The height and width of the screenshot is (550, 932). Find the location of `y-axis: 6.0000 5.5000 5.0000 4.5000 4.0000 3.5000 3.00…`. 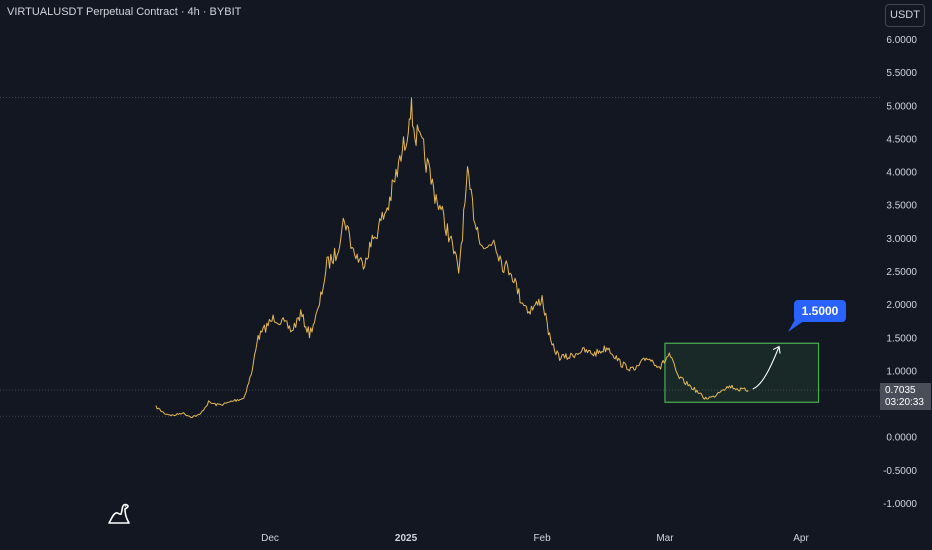

y-axis: 6.0000 5.5000 5.0000 4.5000 4.0000 3.5000 3.00… is located at coordinates (900, 272).